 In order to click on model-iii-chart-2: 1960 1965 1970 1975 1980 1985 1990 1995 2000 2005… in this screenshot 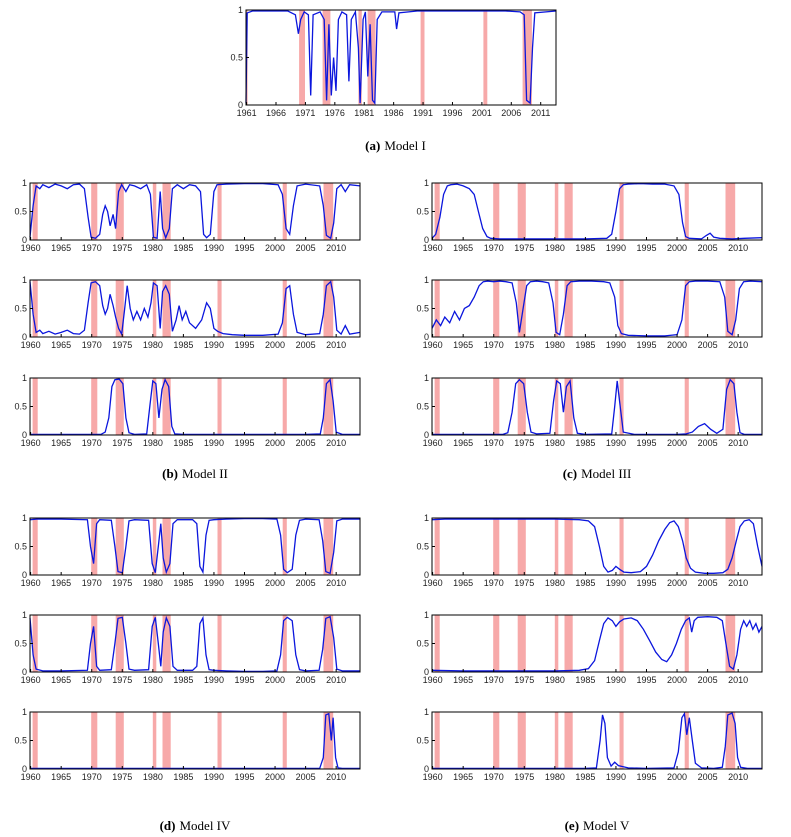, I will do `click(591, 314)`.